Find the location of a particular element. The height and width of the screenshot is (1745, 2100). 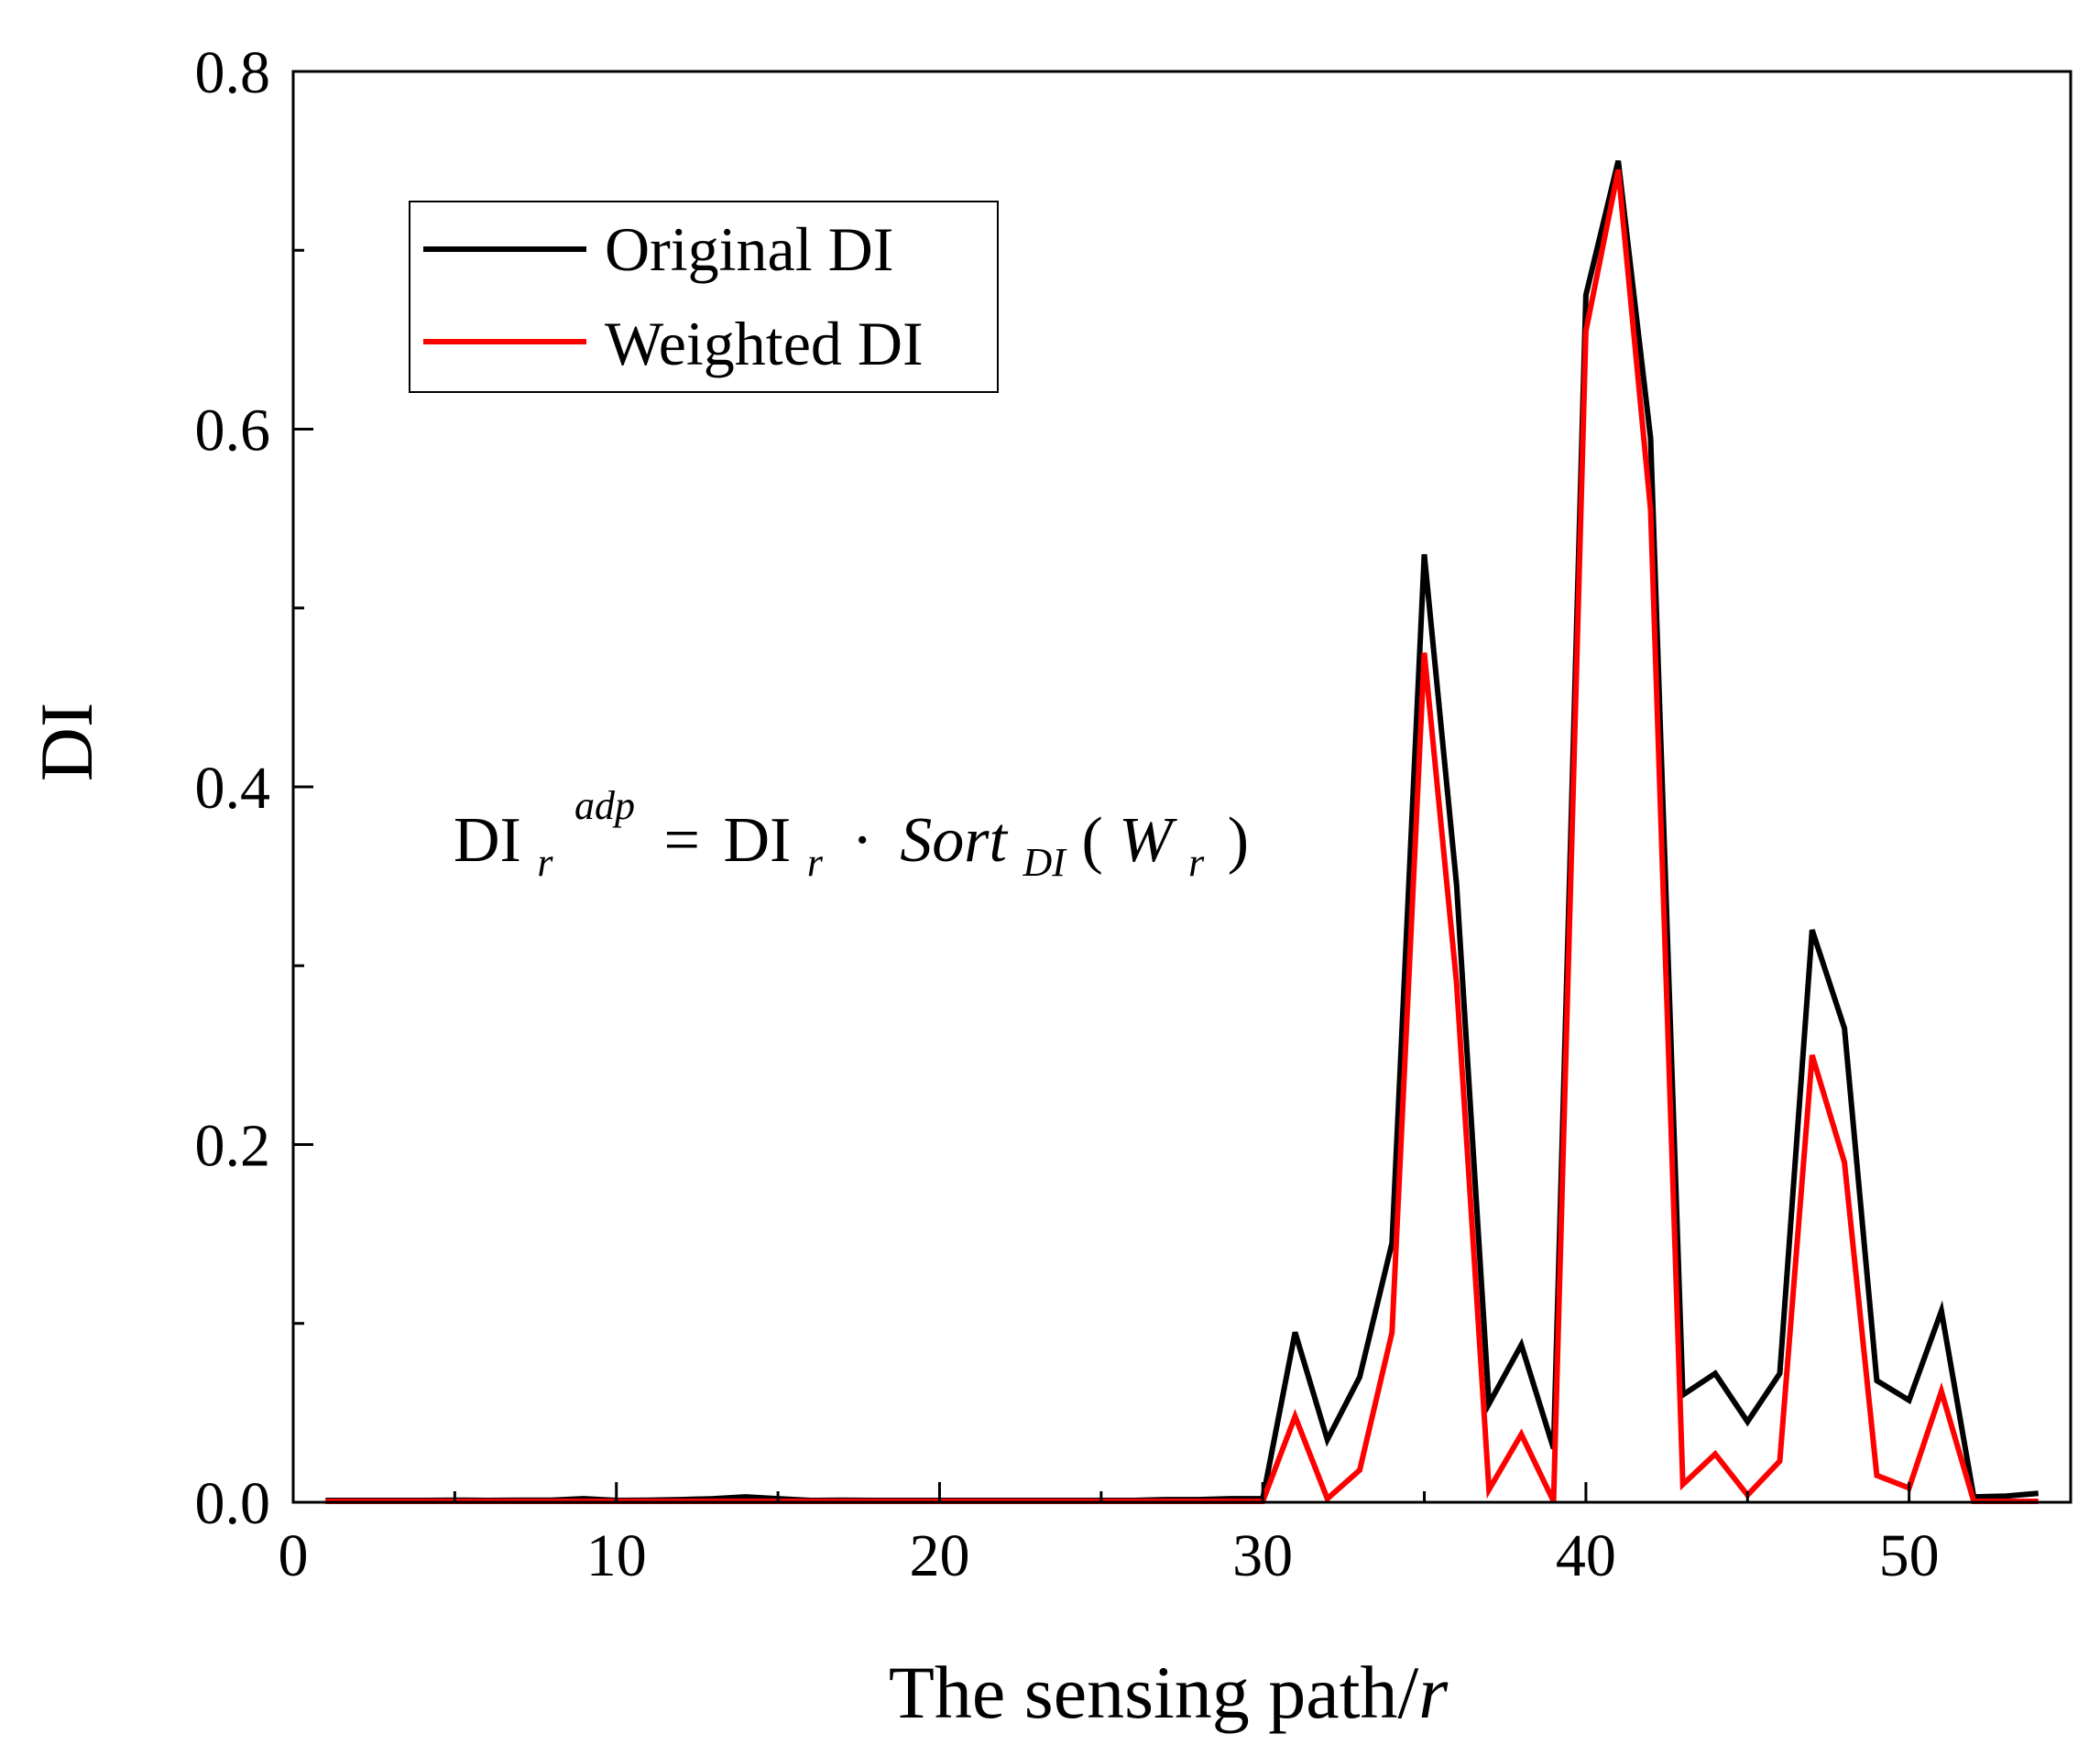

legend-label-original: Original DI is located at coordinates (749, 249).